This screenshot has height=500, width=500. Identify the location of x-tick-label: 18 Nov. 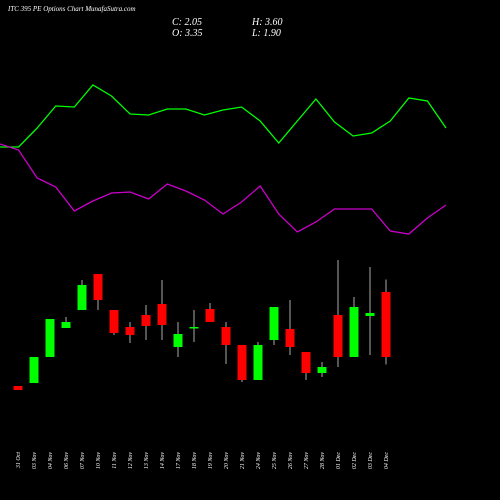
(195, 461).